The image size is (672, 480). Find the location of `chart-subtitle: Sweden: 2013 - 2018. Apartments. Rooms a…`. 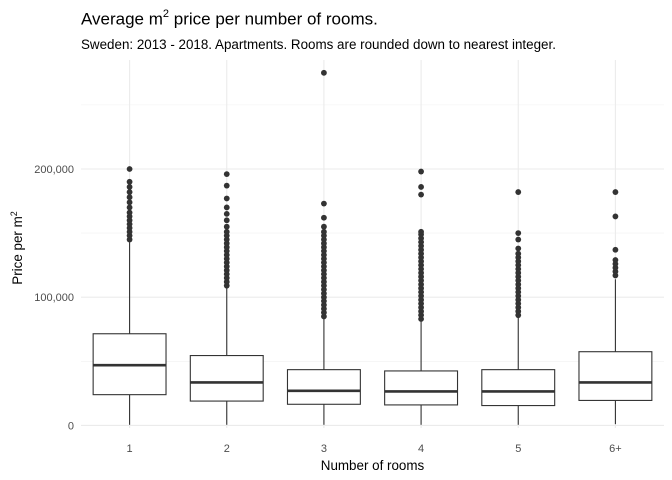

chart-subtitle: Sweden: 2013 - 2018. Apartments. Rooms a… is located at coordinates (318, 44).